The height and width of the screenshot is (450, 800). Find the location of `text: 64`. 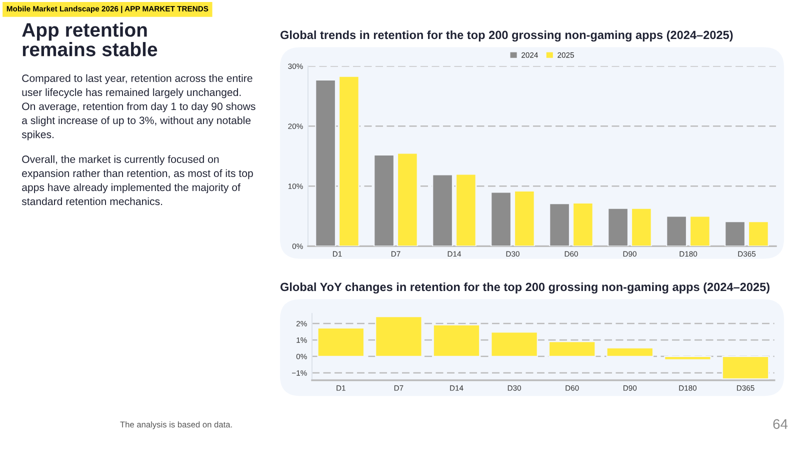

text: 64 is located at coordinates (780, 424).